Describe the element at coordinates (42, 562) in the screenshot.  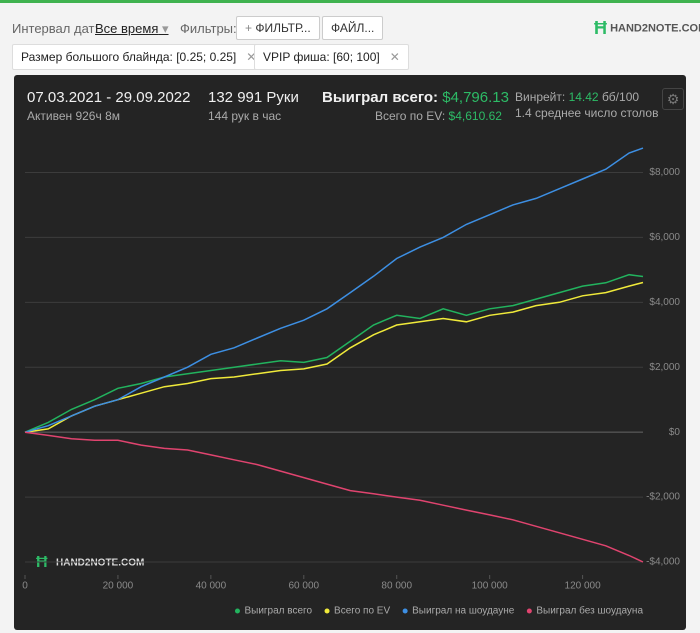
I see `watermark-icon: Ħ` at that location.